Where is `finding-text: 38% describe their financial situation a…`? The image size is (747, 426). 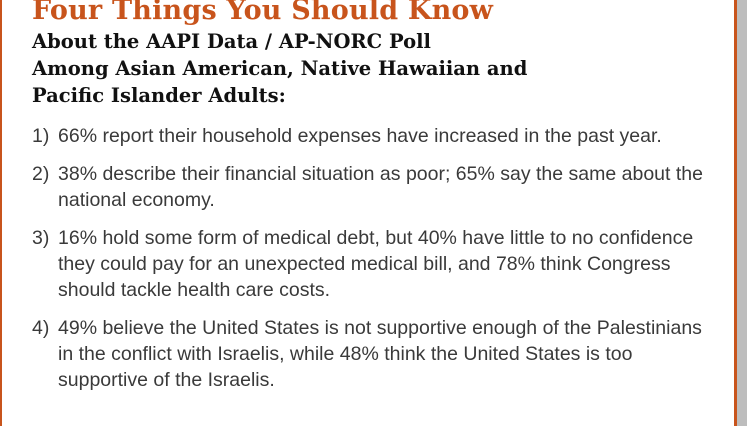
finding-text: 38% describe their financial situation a… is located at coordinates (380, 187).